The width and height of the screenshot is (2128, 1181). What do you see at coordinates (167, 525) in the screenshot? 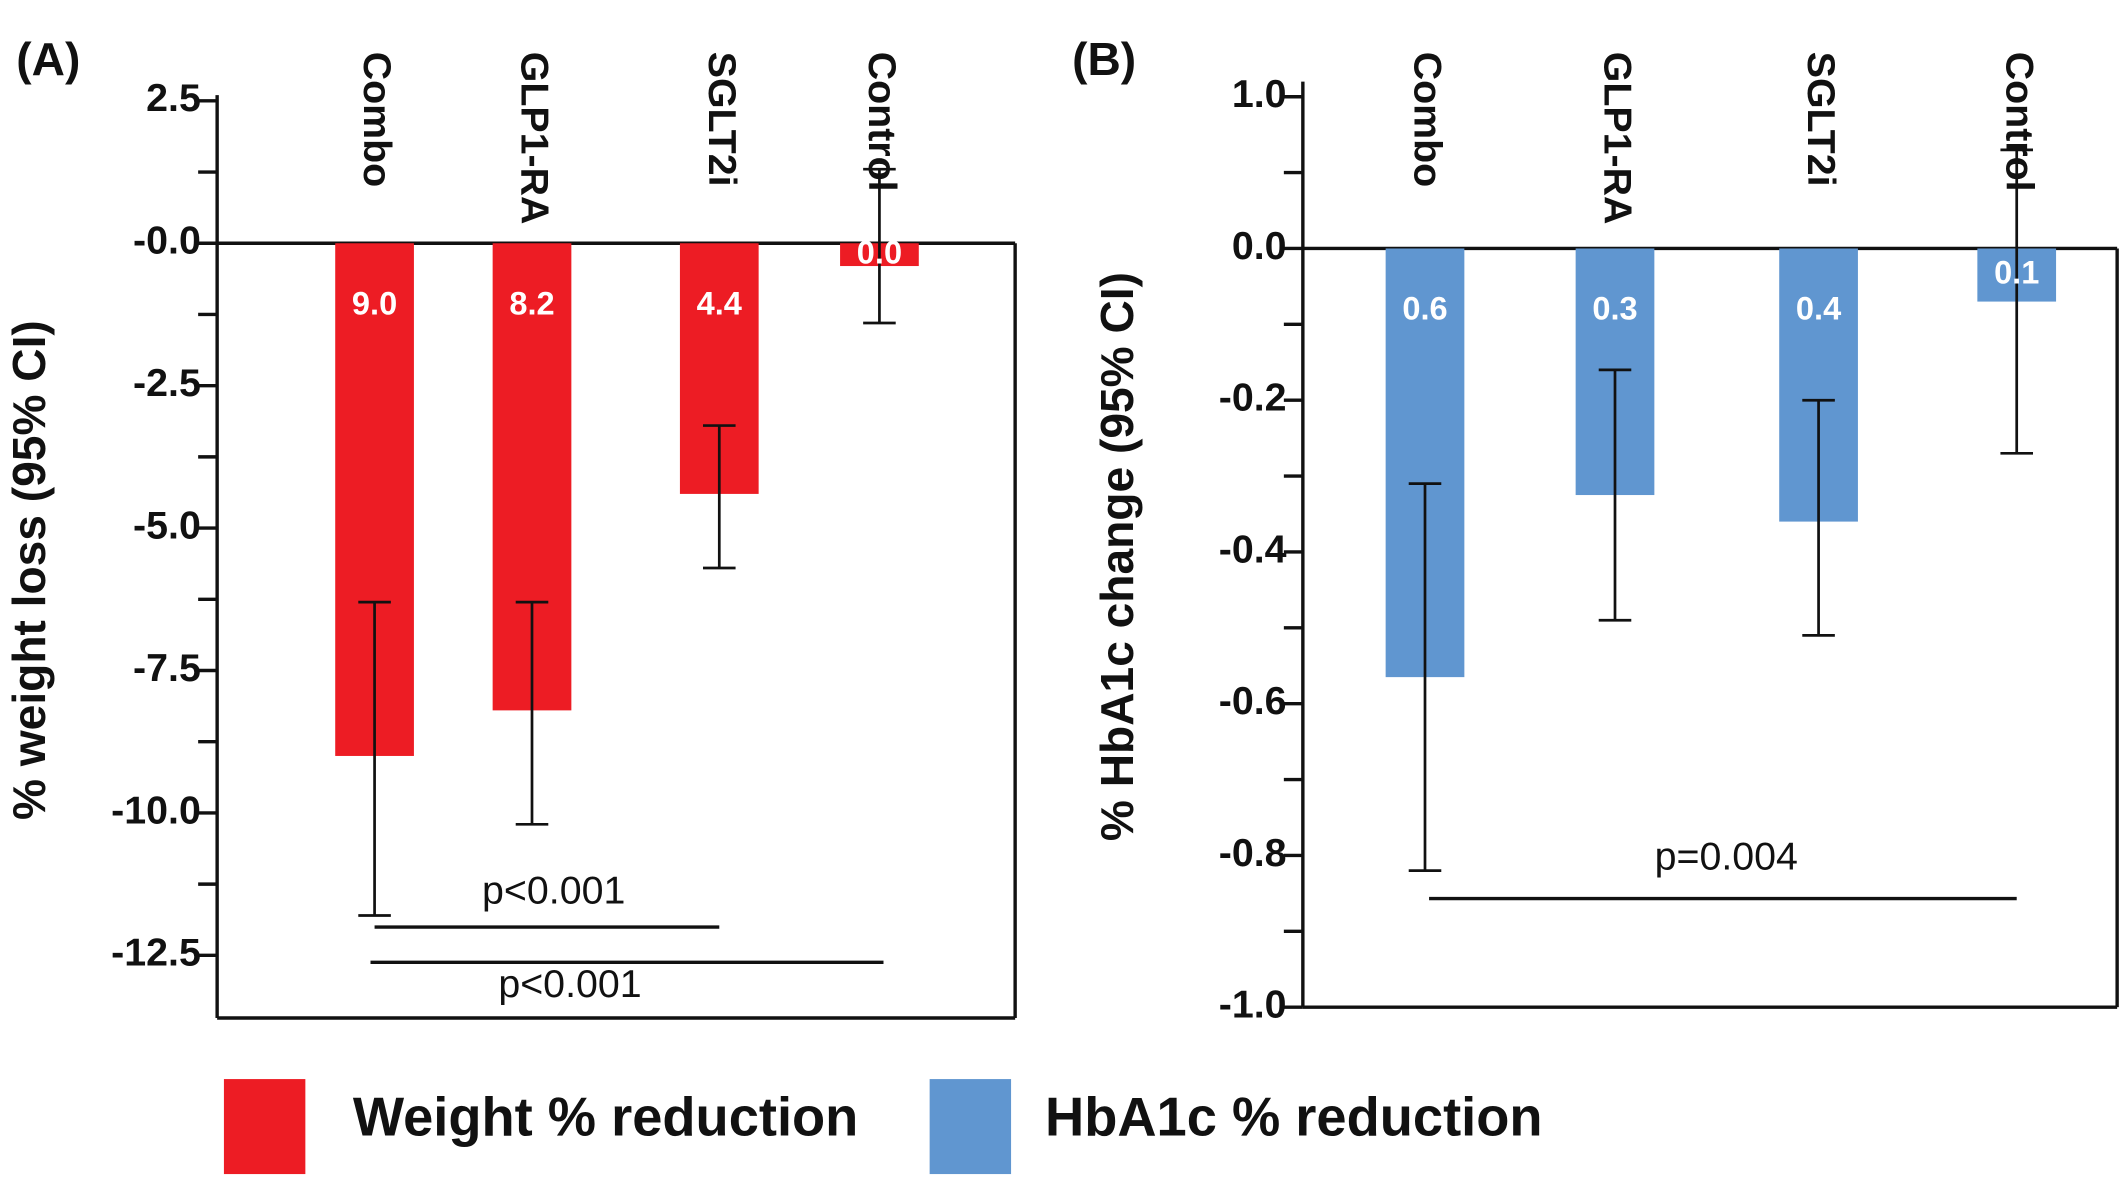
I see `y-tick-label: -5.0` at bounding box center [167, 525].